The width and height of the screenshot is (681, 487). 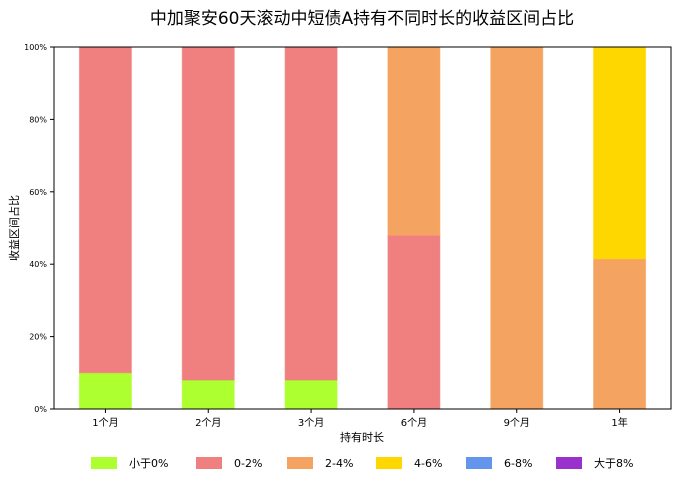 I want to click on y-tick-label: 100%, so click(x=35, y=47).